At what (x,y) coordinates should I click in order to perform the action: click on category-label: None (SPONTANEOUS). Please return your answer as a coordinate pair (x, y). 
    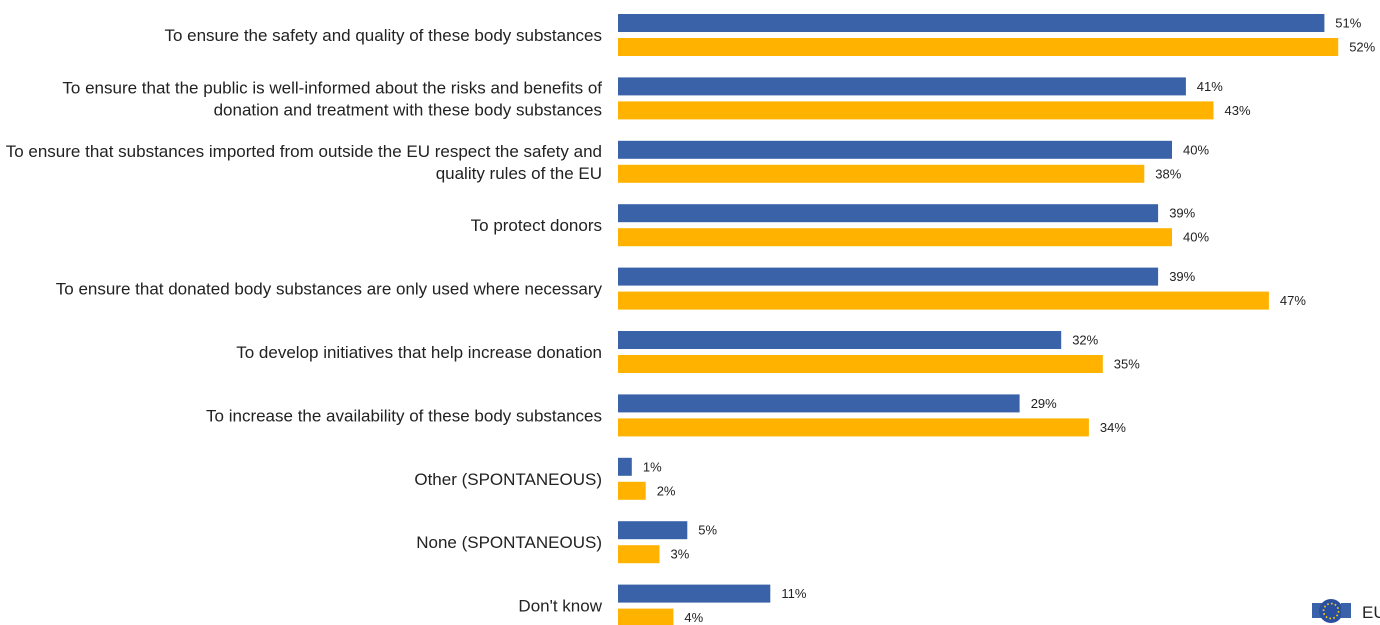
    Looking at the image, I should click on (509, 542).